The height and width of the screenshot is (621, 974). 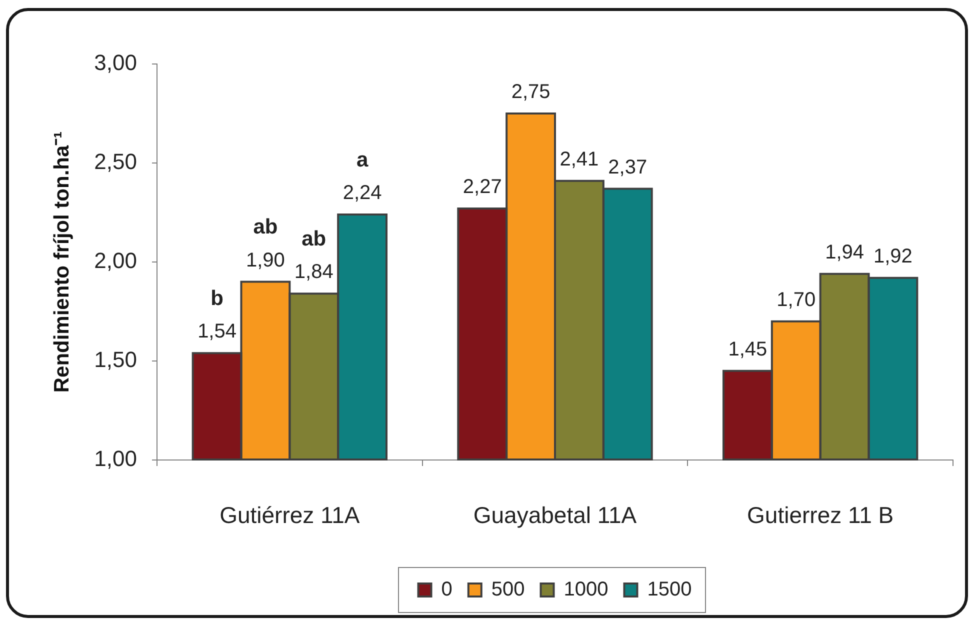 What do you see at coordinates (893, 256) in the screenshot?
I see `data-label: 1,92` at bounding box center [893, 256].